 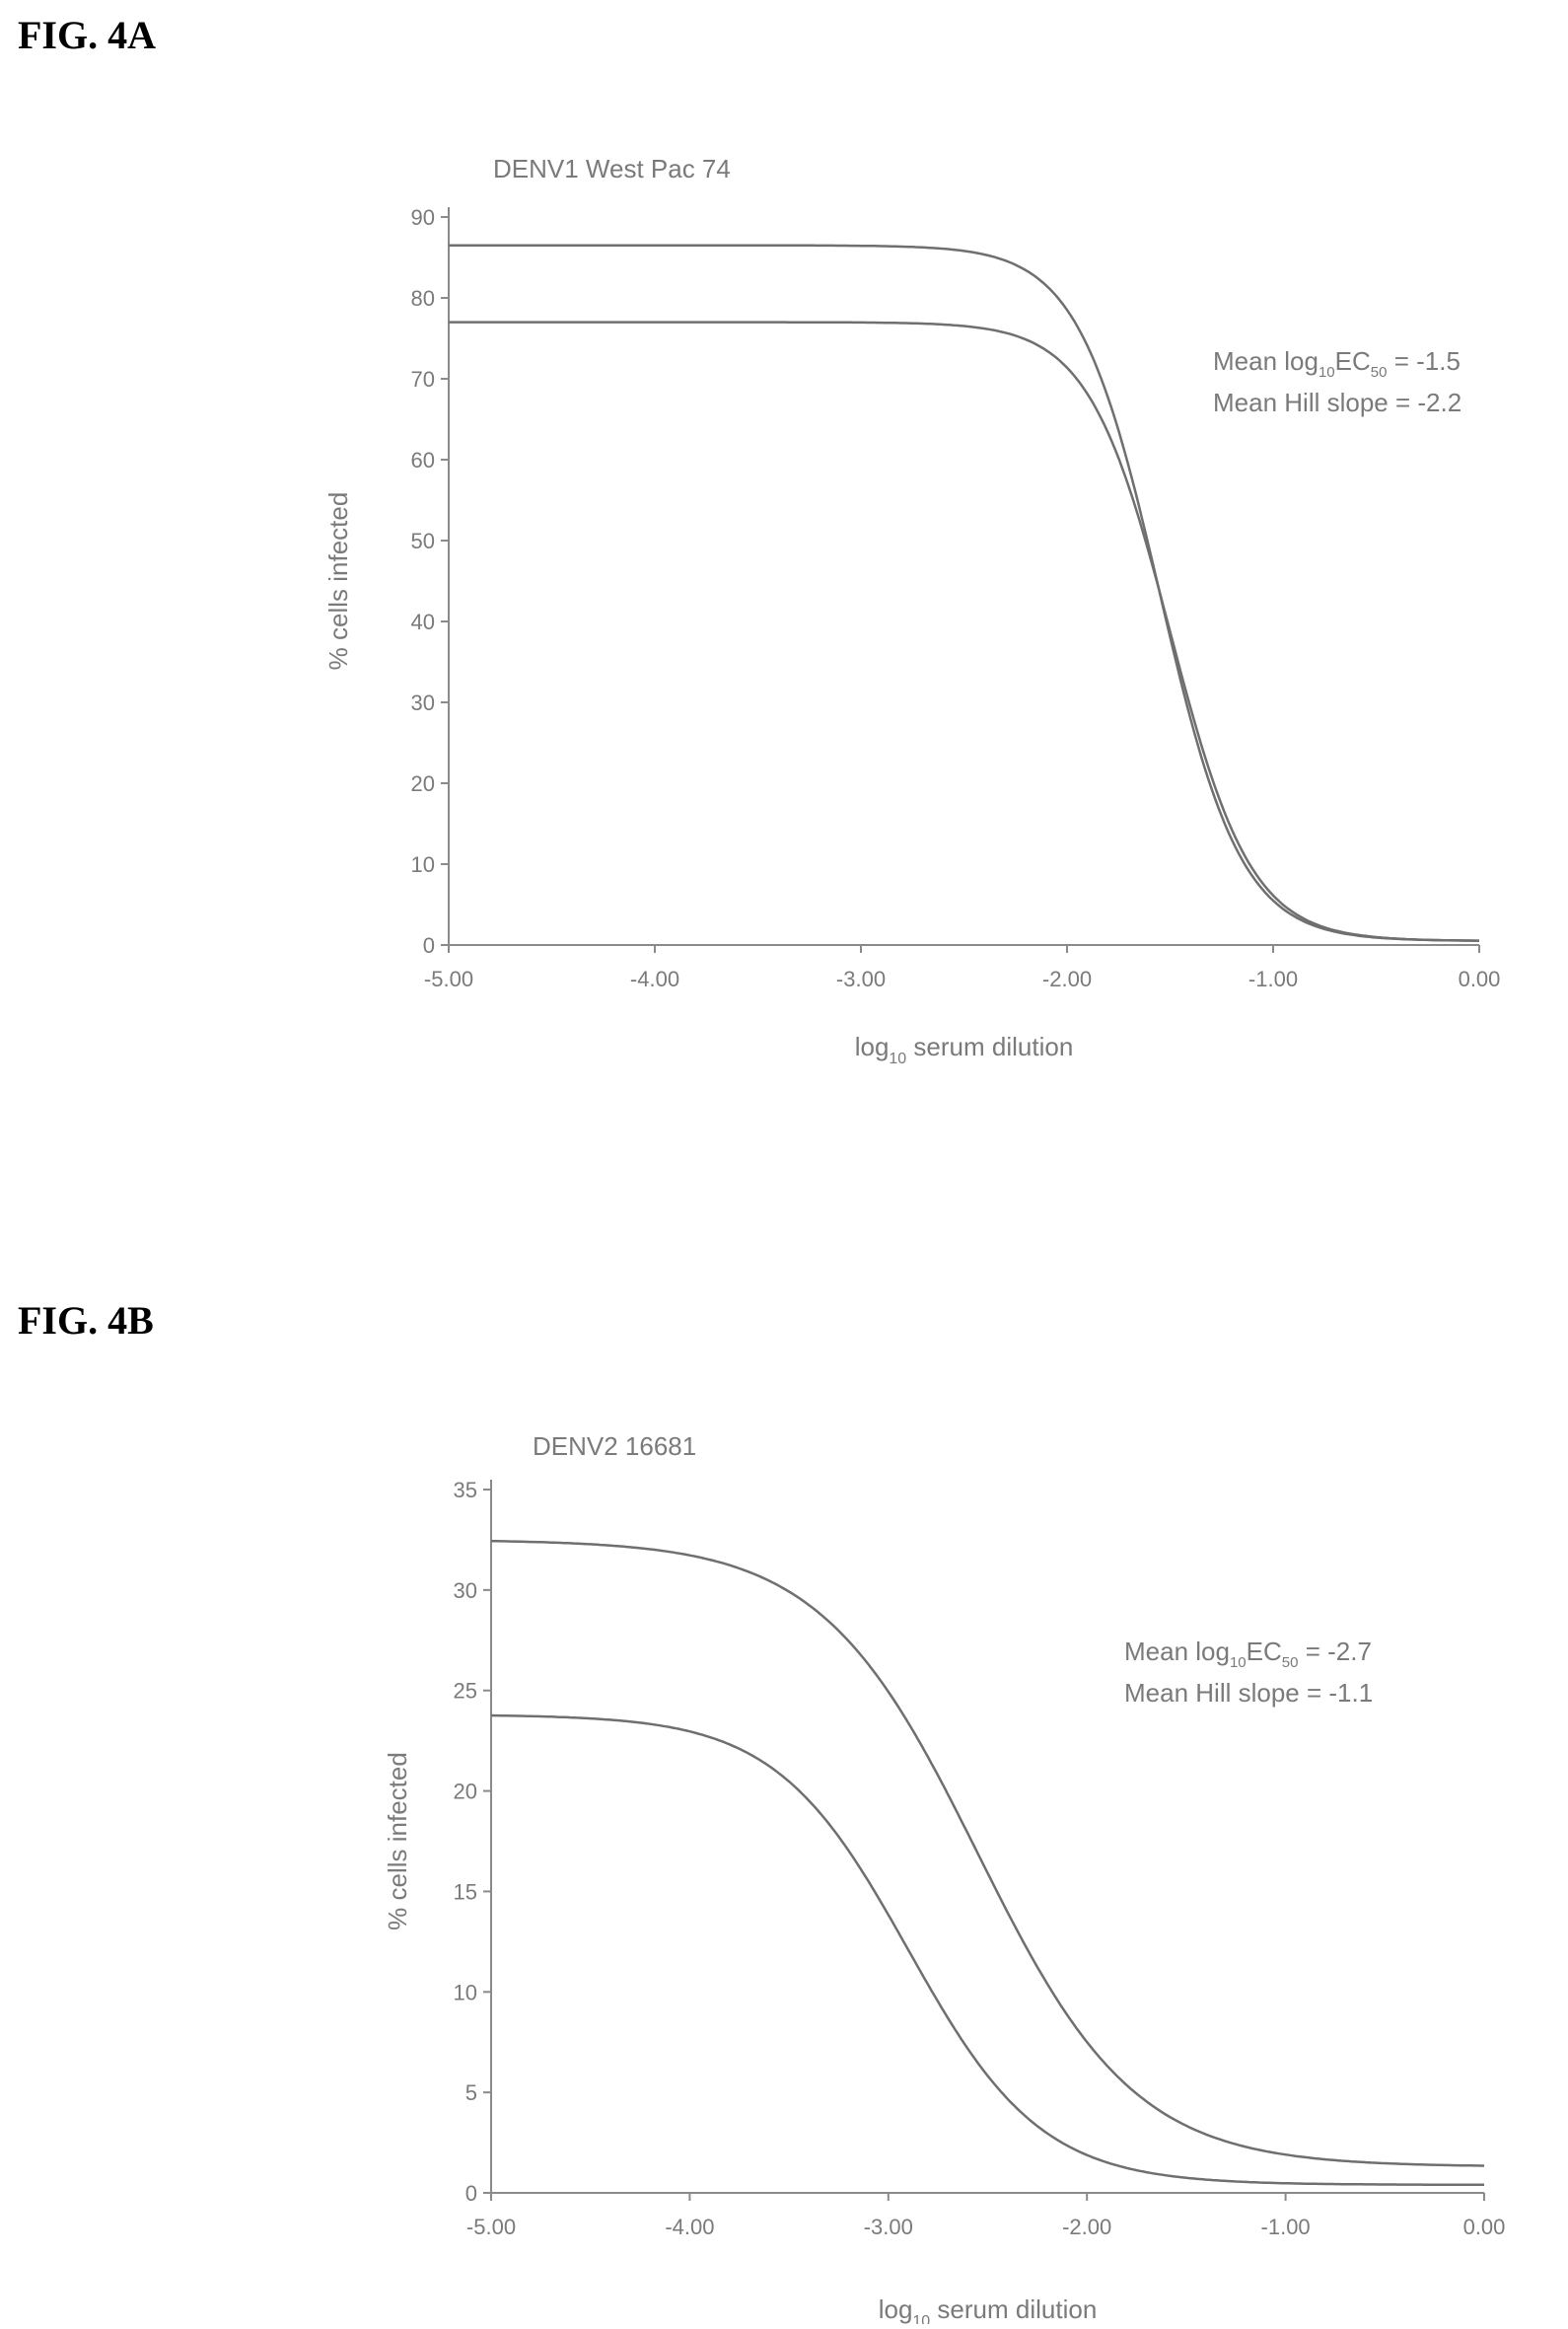 I want to click on figure-label-4b: FIG. 4B, so click(x=86, y=1321).